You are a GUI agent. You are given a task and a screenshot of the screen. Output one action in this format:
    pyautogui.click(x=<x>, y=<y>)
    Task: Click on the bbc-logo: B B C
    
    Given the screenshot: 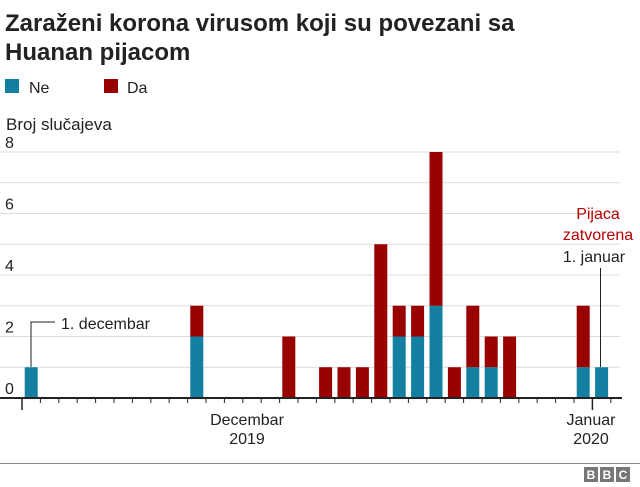 What is the action you would take?
    pyautogui.click(x=607, y=474)
    